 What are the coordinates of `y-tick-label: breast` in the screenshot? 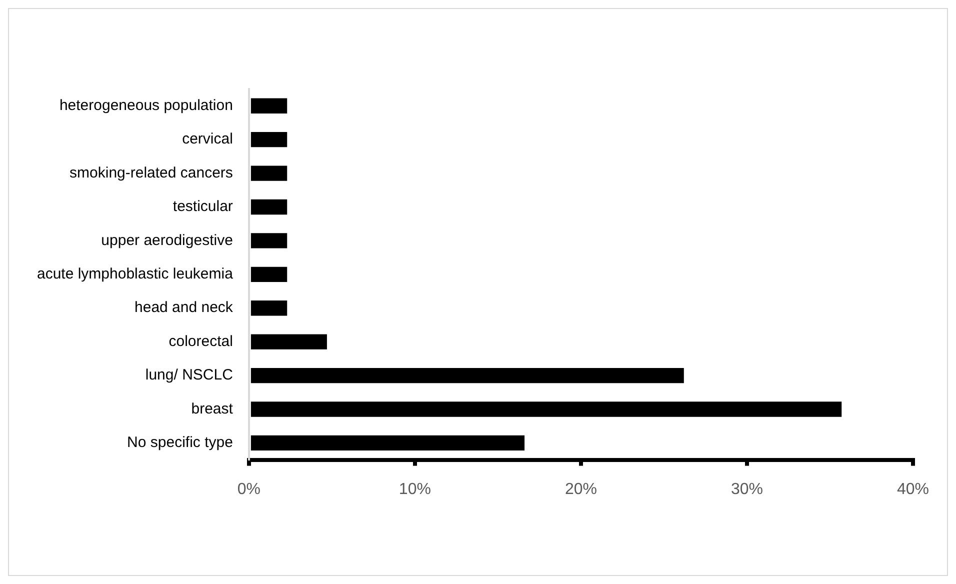 It's located at (212, 409).